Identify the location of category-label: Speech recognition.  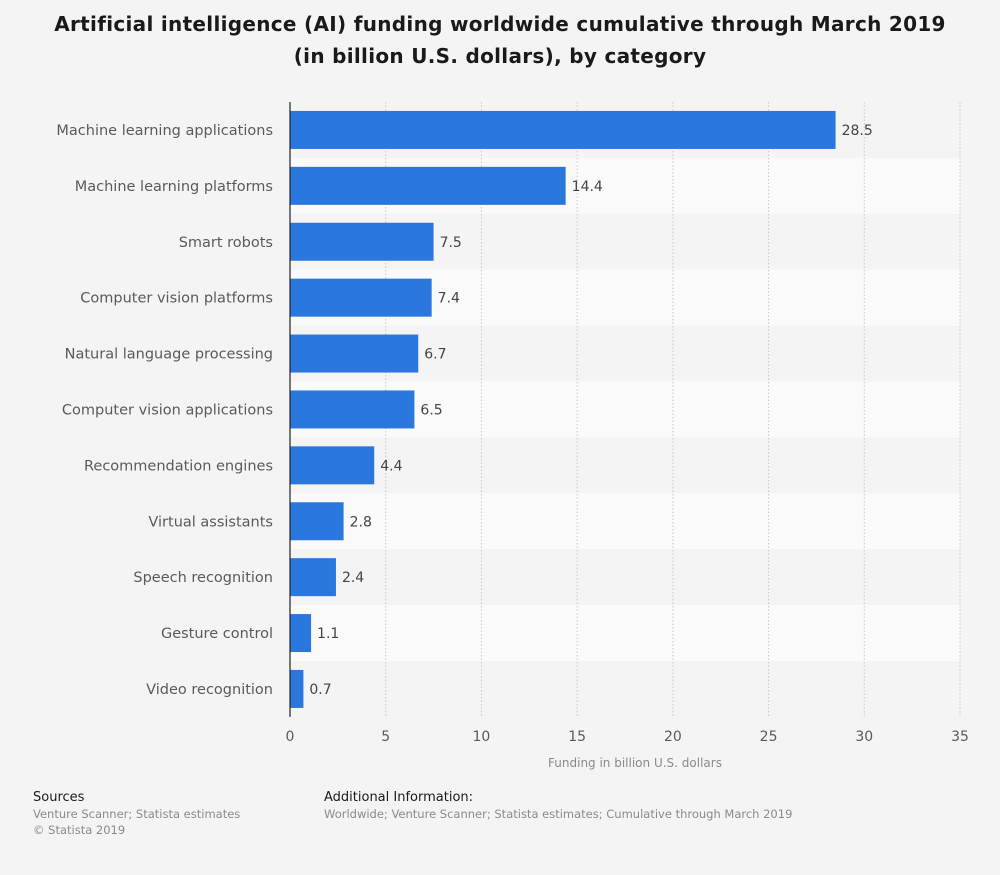
(203, 578).